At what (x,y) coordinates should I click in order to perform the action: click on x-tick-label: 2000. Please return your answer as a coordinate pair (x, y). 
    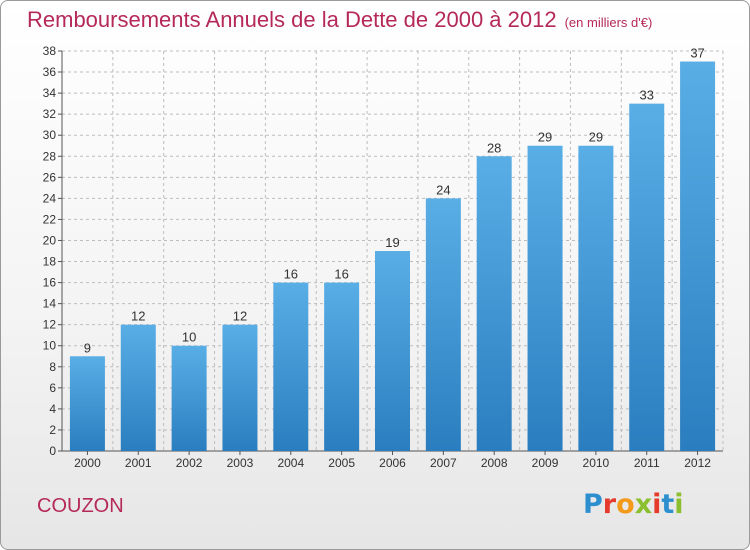
    Looking at the image, I should click on (87, 463).